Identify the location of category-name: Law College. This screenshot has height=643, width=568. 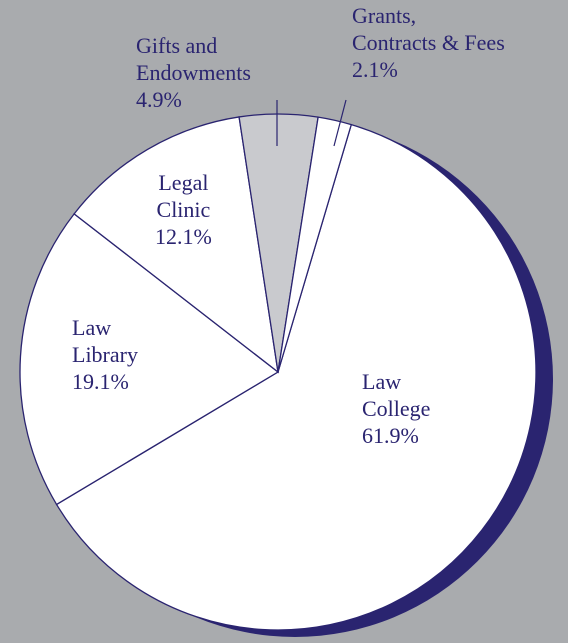
(396, 395).